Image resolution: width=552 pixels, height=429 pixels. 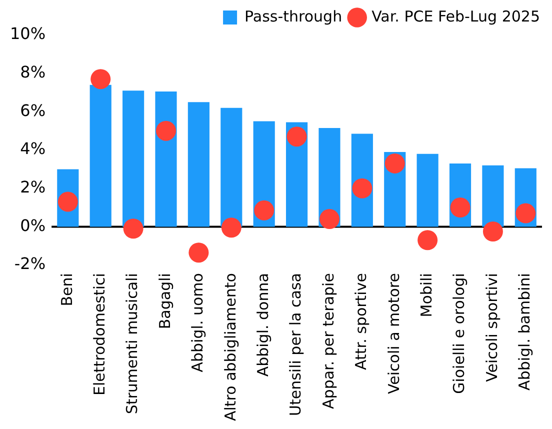 What do you see at coordinates (393, 333) in the screenshot?
I see `x-tick-label: Veicoli a motore` at bounding box center [393, 333].